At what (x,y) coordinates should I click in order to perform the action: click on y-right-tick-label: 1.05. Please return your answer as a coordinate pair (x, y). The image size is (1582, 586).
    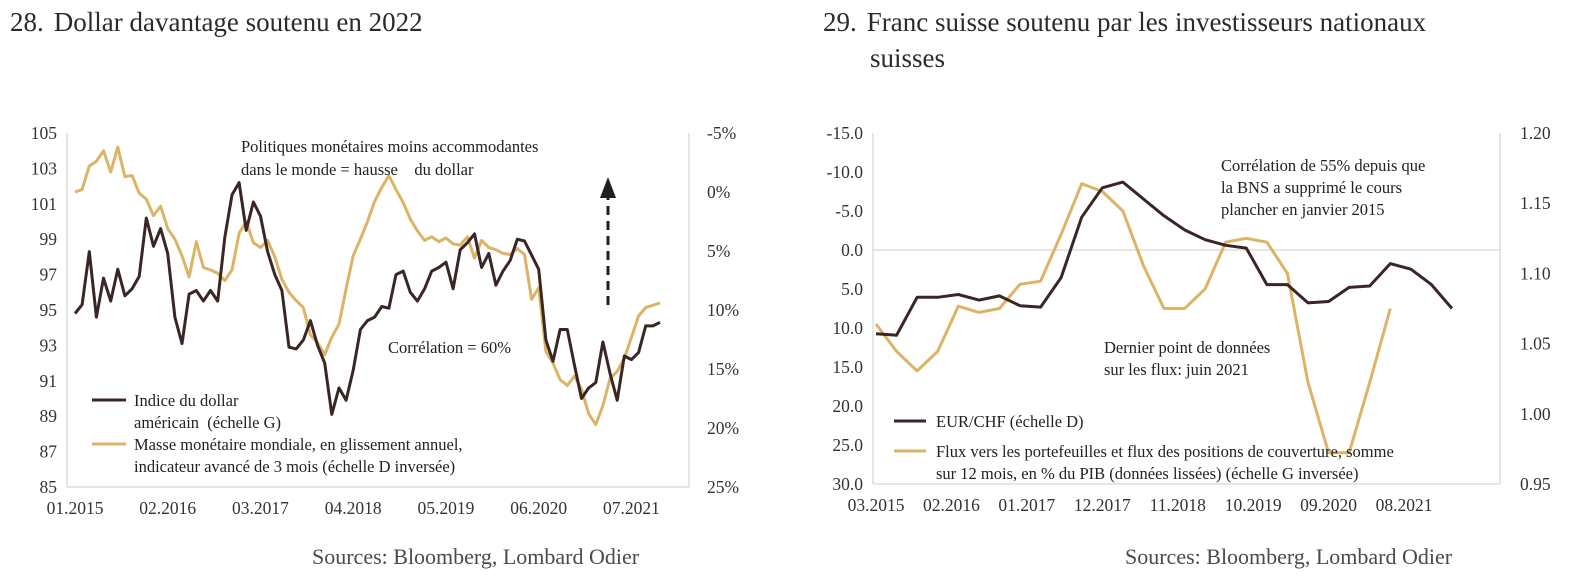
    Looking at the image, I should click on (1535, 344).